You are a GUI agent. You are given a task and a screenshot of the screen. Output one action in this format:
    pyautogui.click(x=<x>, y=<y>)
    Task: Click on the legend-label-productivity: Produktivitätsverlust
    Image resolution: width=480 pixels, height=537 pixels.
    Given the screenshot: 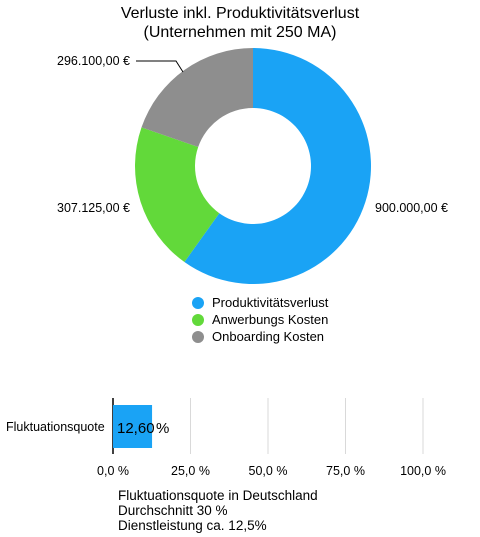 What is the action you would take?
    pyautogui.click(x=270, y=302)
    